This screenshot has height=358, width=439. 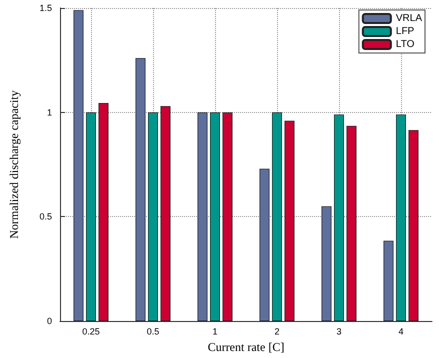 What do you see at coordinates (14, 164) in the screenshot?
I see `y-axis-title: Normalized discharge capacity` at bounding box center [14, 164].